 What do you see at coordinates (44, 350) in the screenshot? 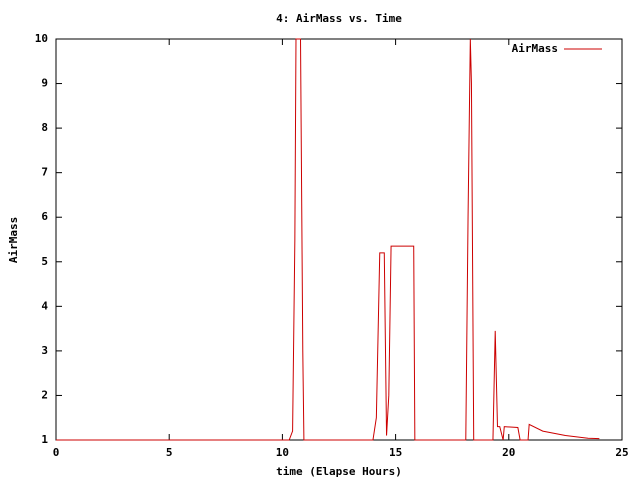
I see `y-tick-label: 3` at bounding box center [44, 350].